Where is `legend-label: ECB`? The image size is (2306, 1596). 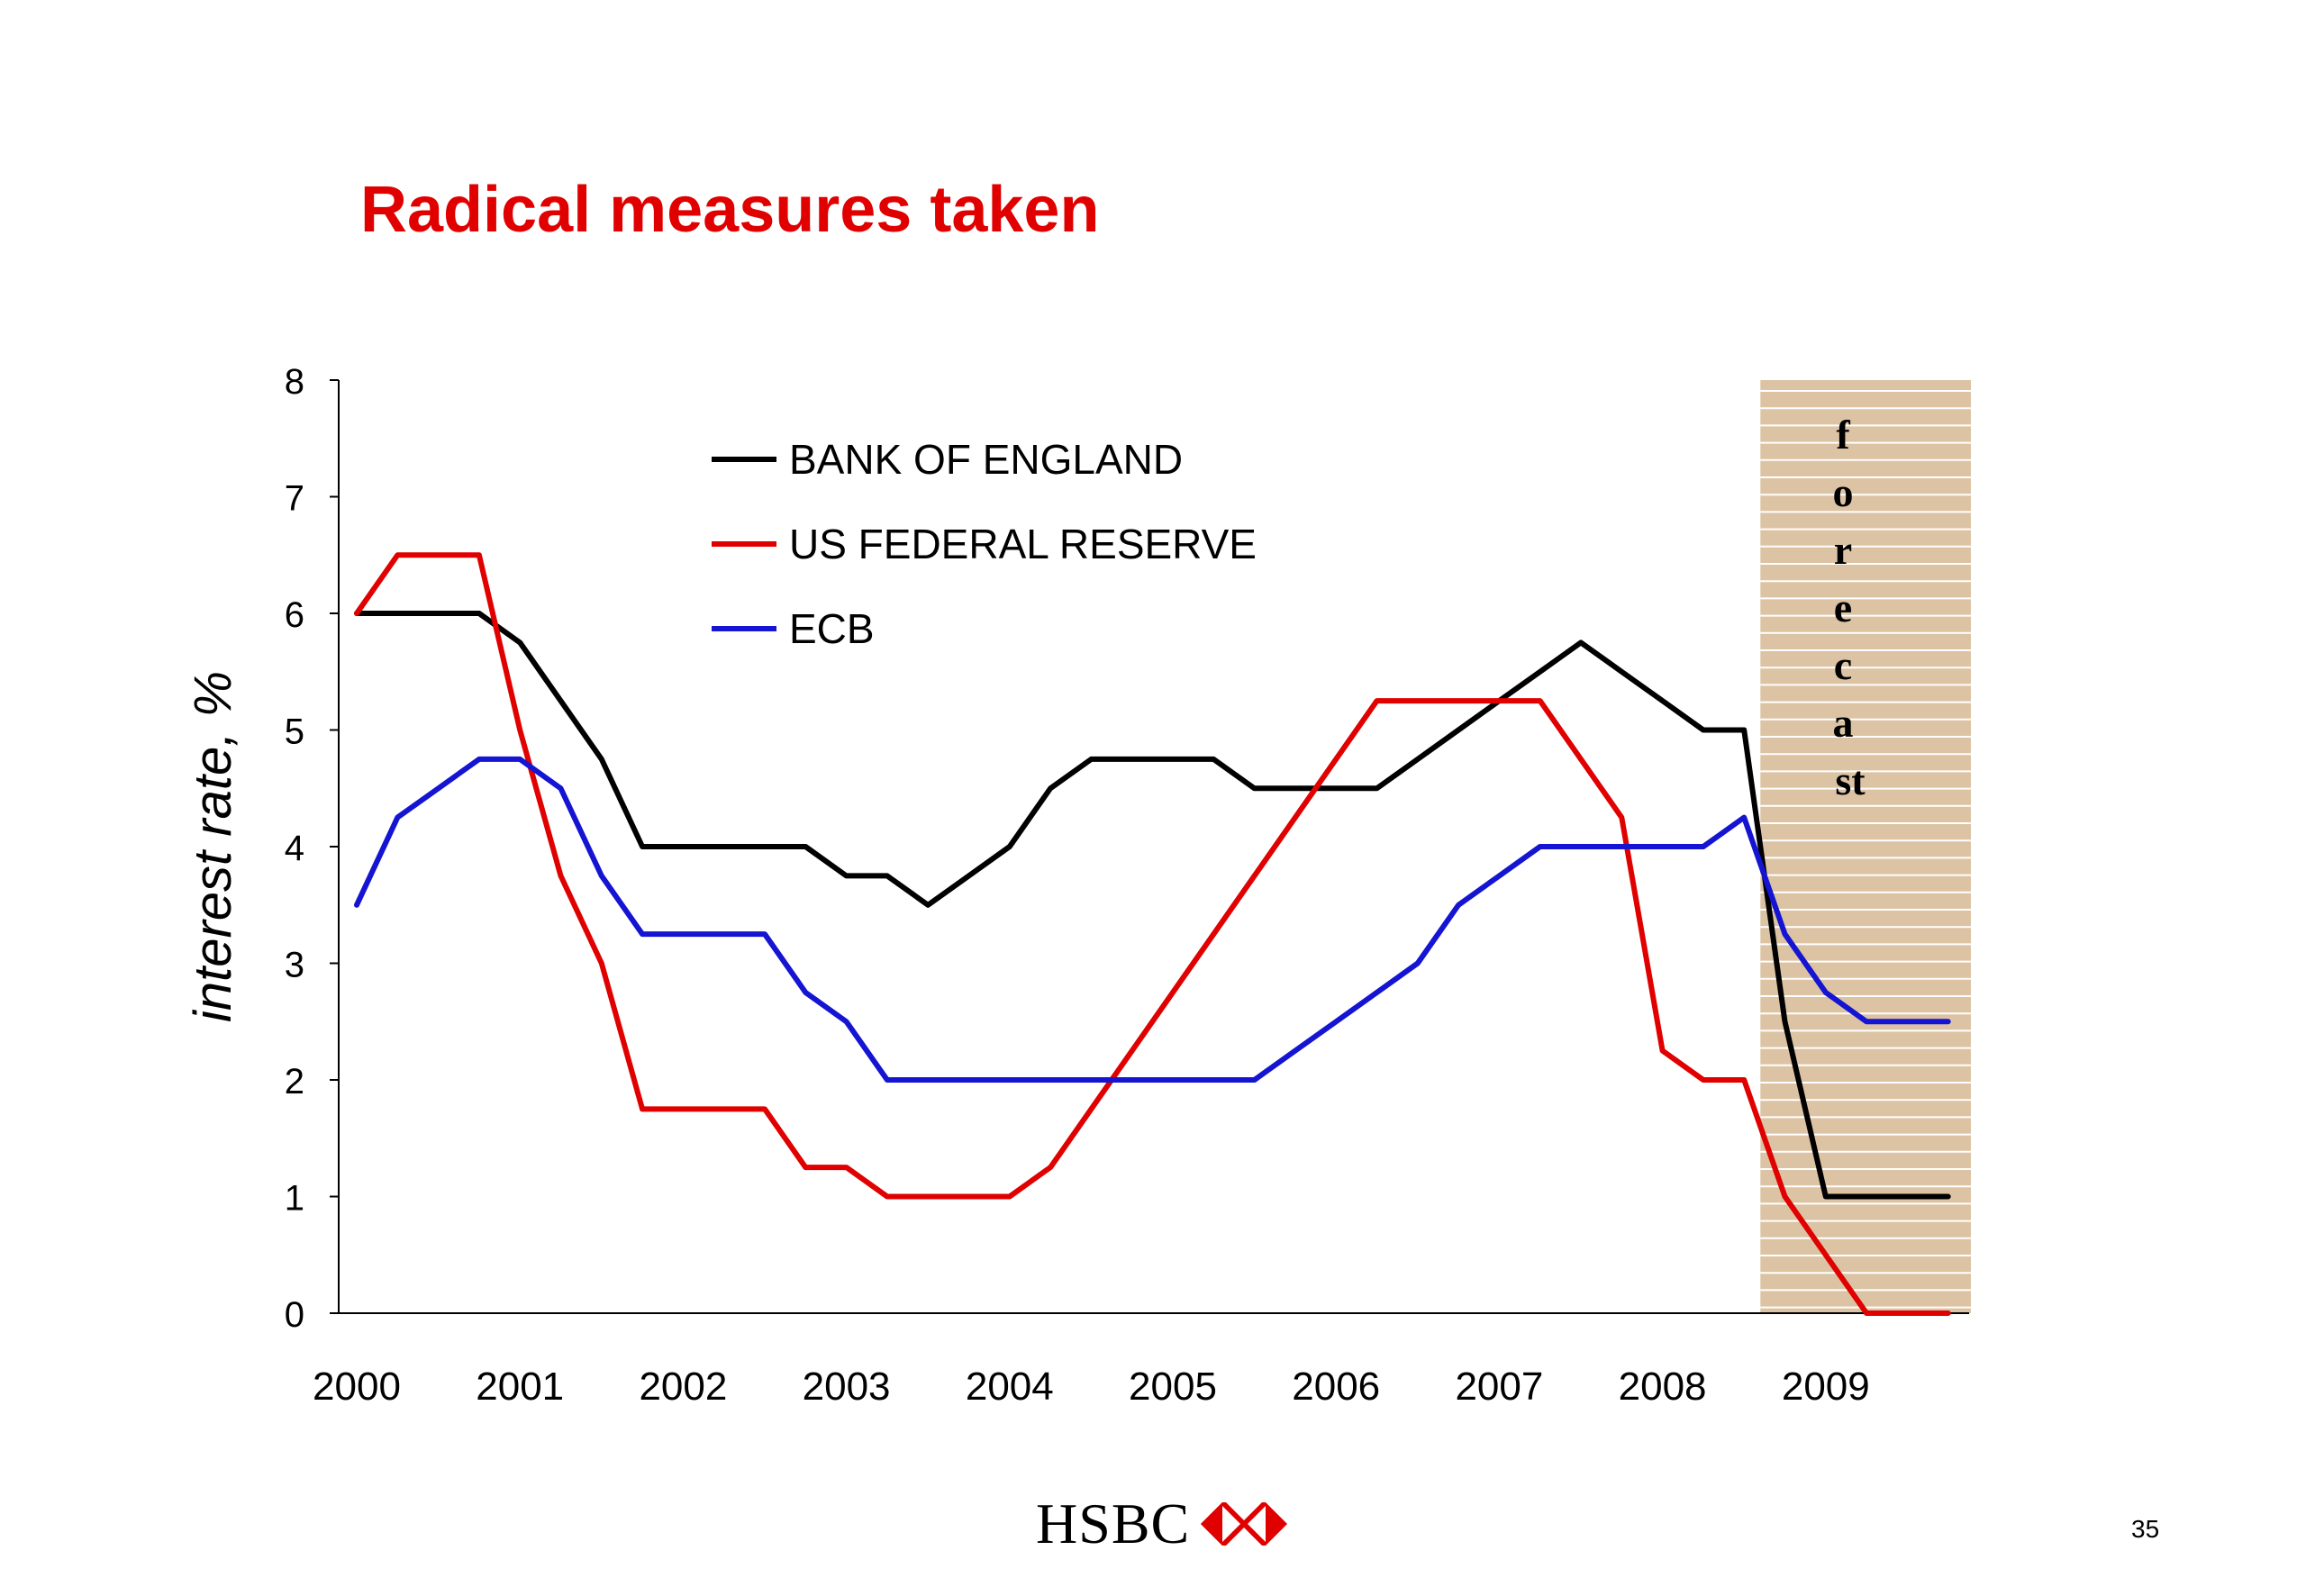
legend-label: ECB is located at coordinates (832, 628).